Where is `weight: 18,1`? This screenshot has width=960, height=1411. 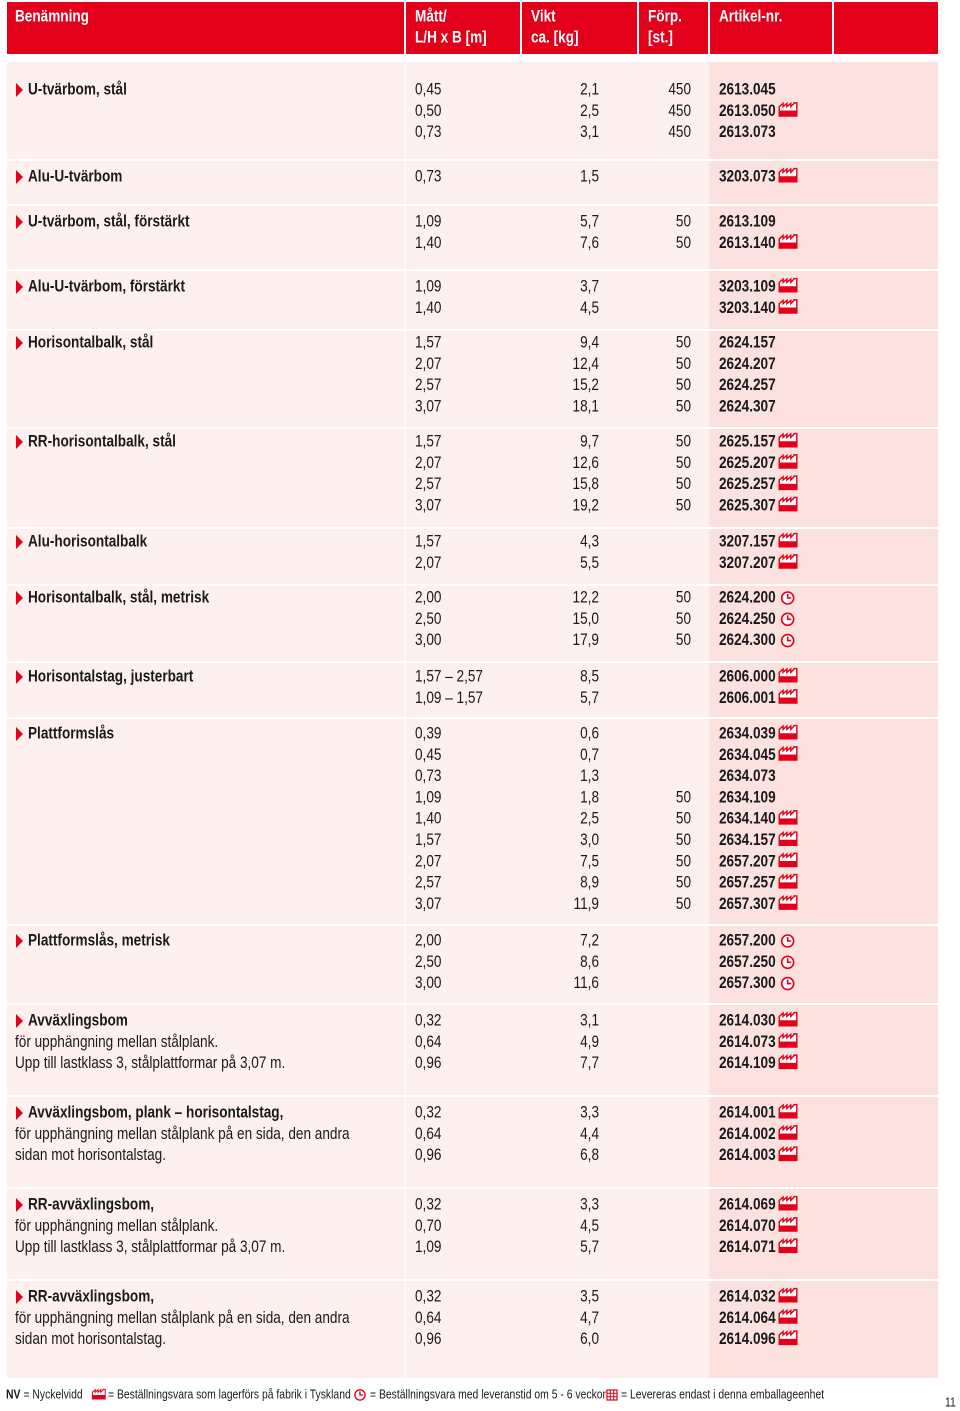 weight: 18,1 is located at coordinates (586, 406).